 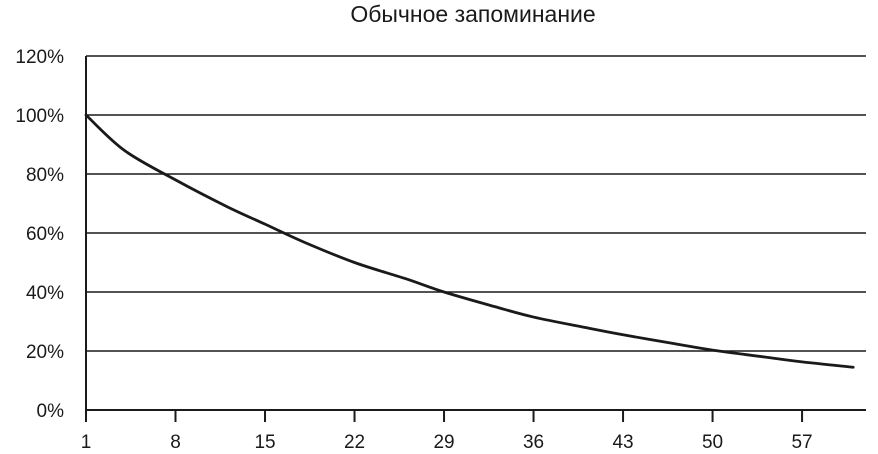 I want to click on y-tick-label: 20%, so click(x=45, y=352).